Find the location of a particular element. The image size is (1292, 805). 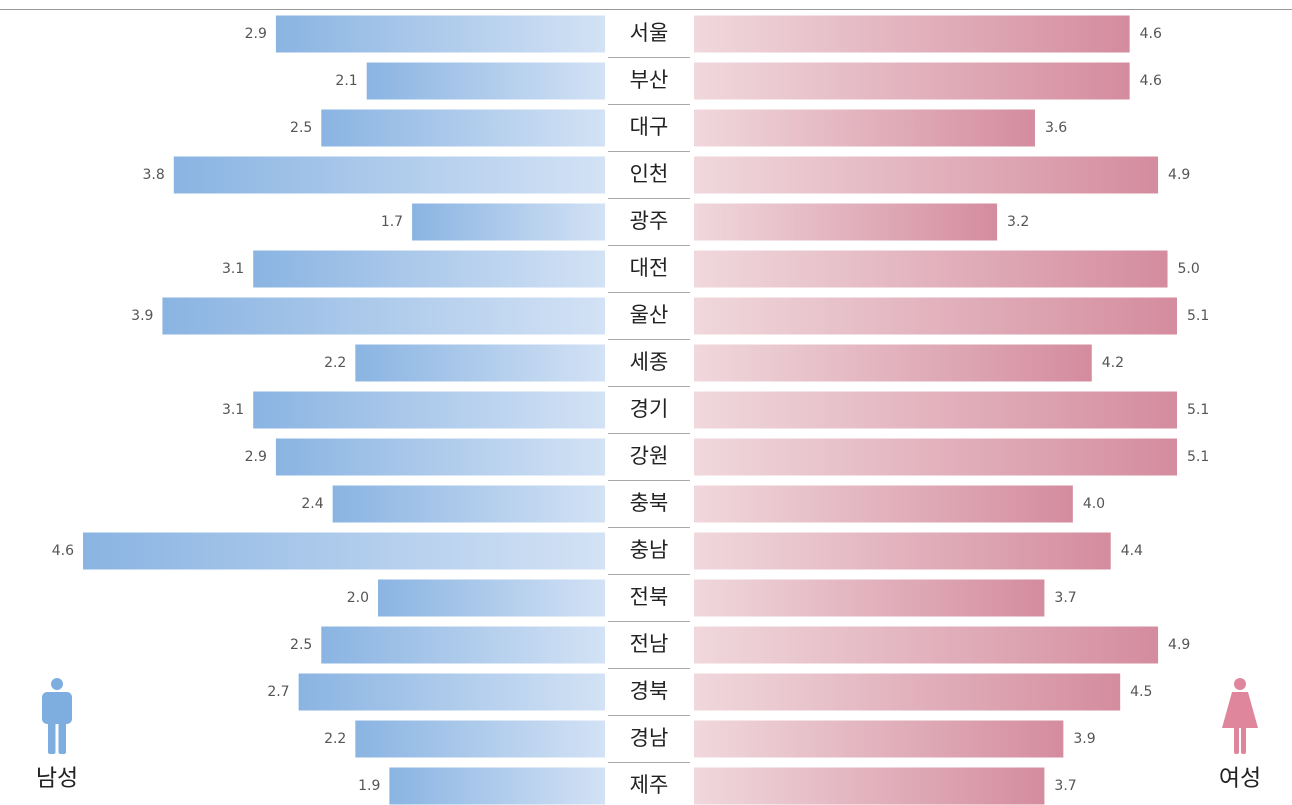

category-label: 대전 is located at coordinates (649, 268).